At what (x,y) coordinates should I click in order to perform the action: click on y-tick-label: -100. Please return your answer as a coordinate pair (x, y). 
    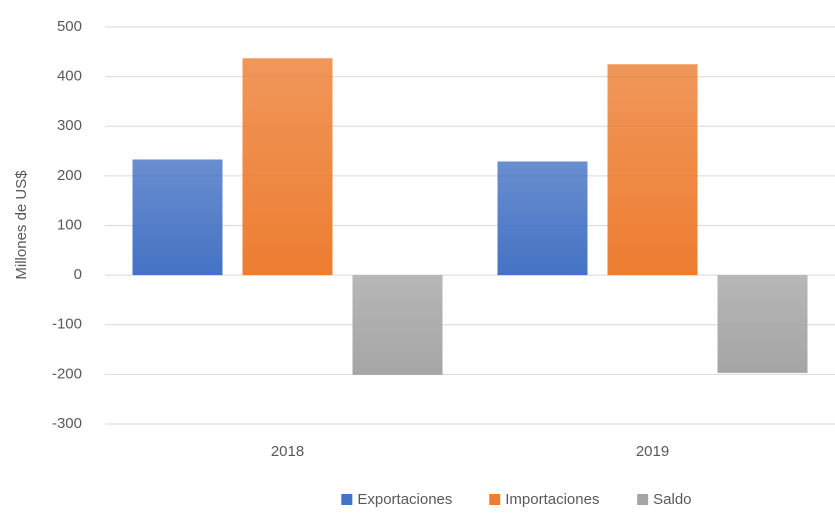
    Looking at the image, I should click on (67, 324).